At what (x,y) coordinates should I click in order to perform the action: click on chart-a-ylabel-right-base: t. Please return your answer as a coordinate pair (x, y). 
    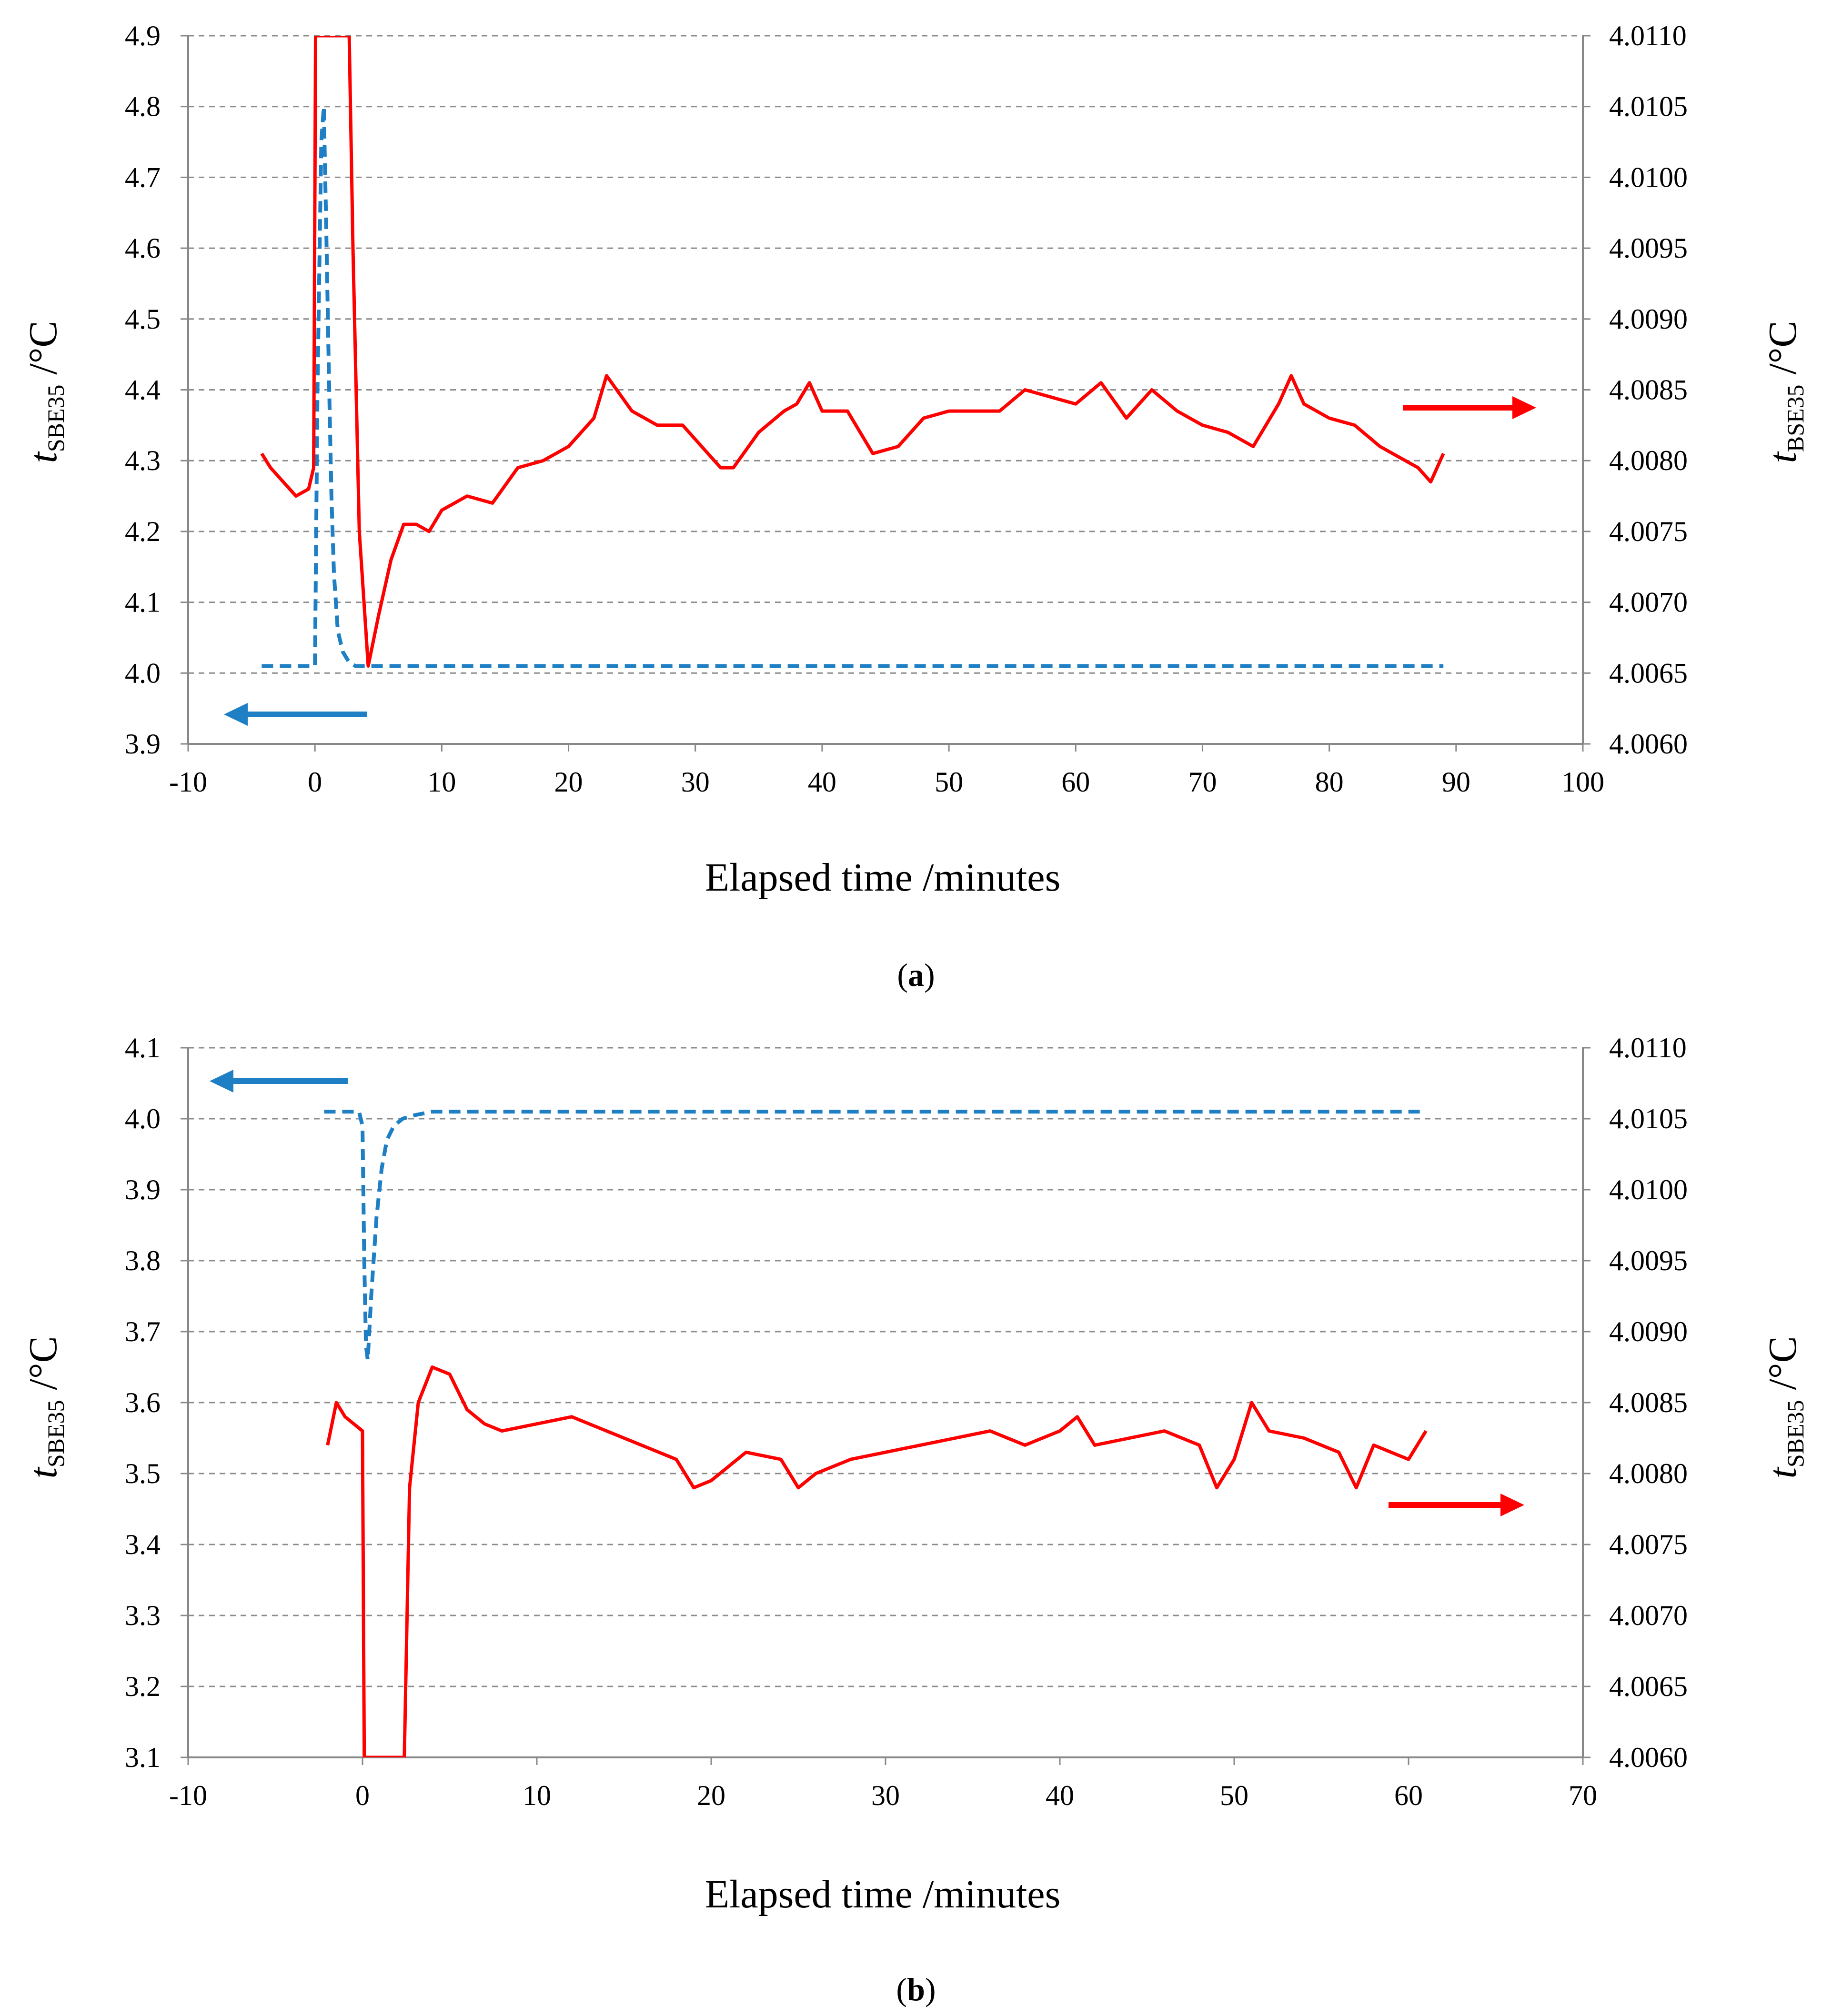
    Looking at the image, I should click on (1783, 457).